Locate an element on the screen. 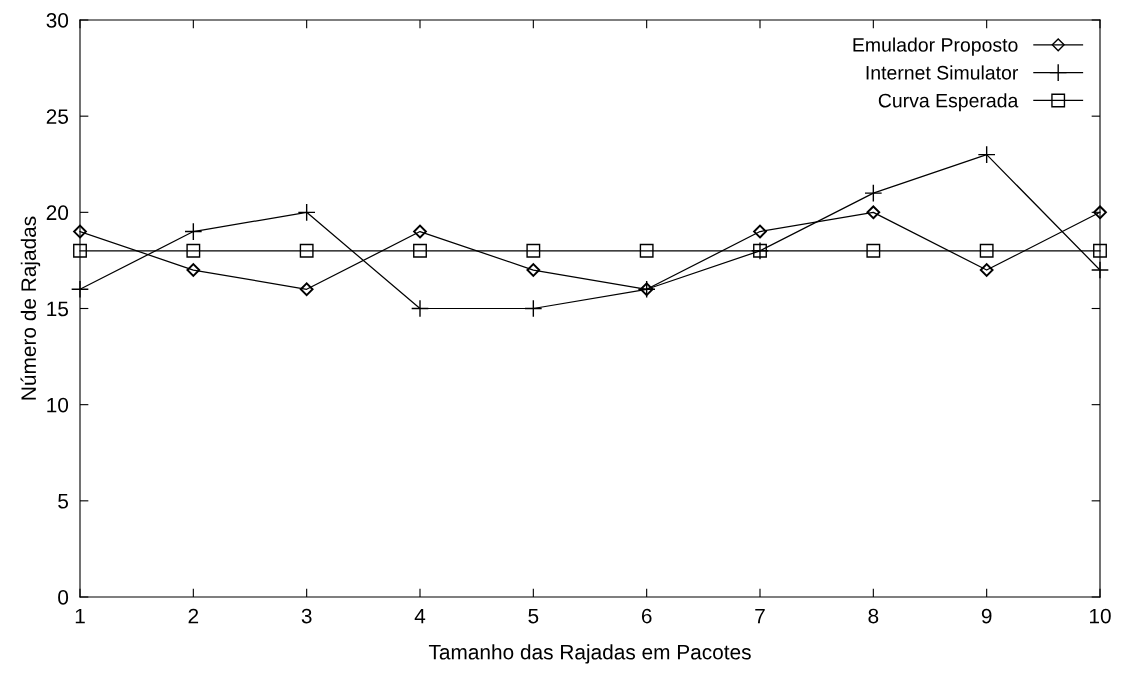  y-axis-title: Número de Rajadas is located at coordinates (30, 308).